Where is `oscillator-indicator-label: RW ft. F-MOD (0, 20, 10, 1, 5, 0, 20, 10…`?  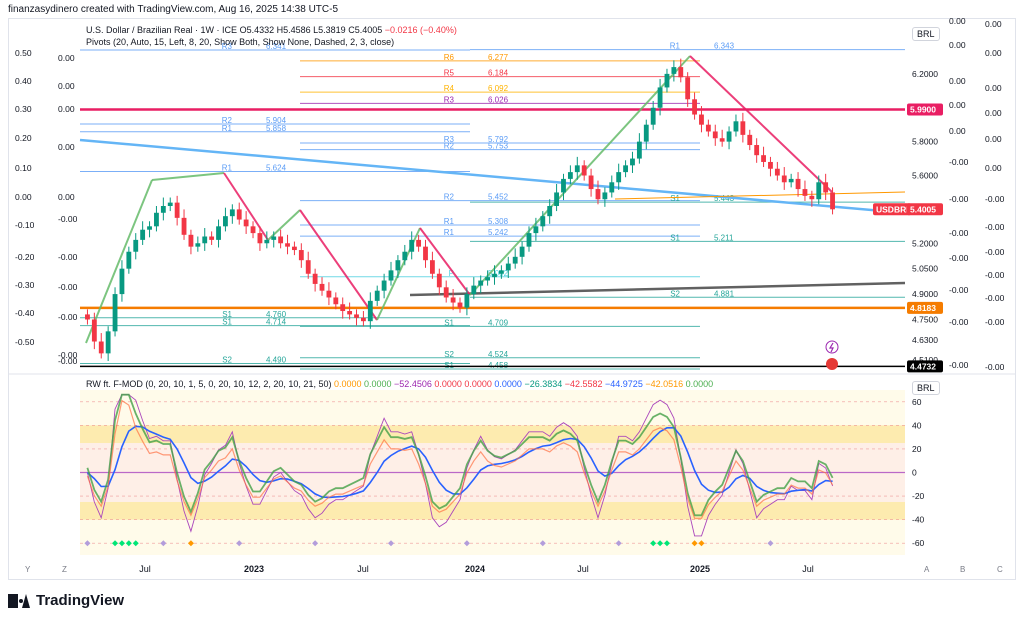
oscillator-indicator-label: RW ft. F-MOD (0, 20, 10, 1, 5, 0, 20, 10… is located at coordinates (399, 384).